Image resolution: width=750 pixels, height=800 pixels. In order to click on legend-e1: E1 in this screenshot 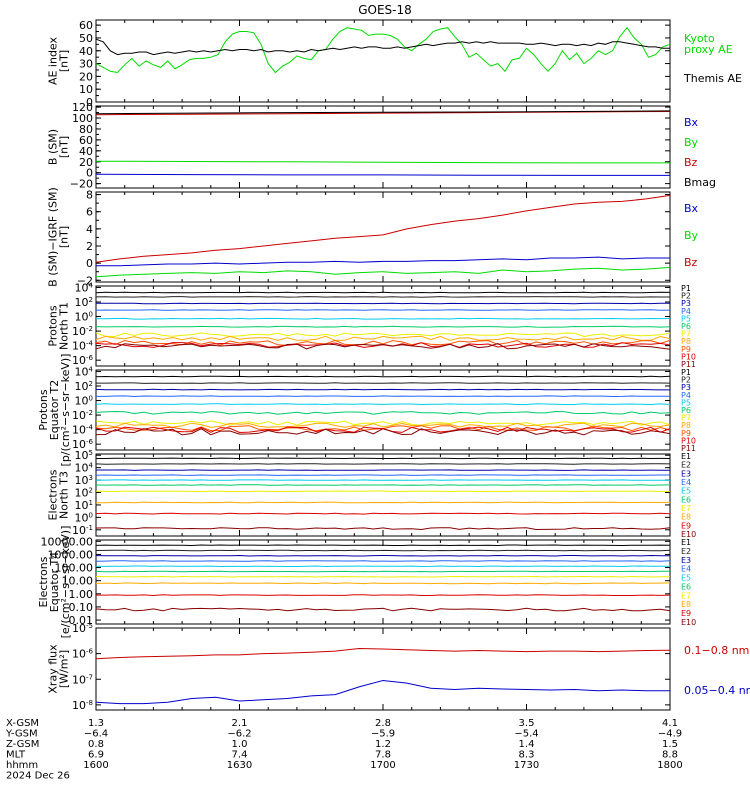, I will do `click(686, 542)`.